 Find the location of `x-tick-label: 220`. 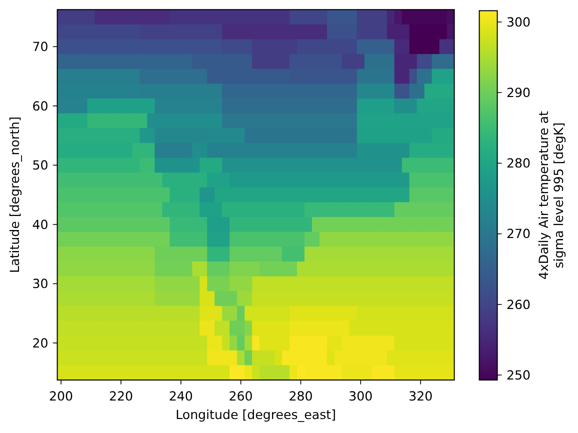

x-tick-label: 220 is located at coordinates (120, 396).